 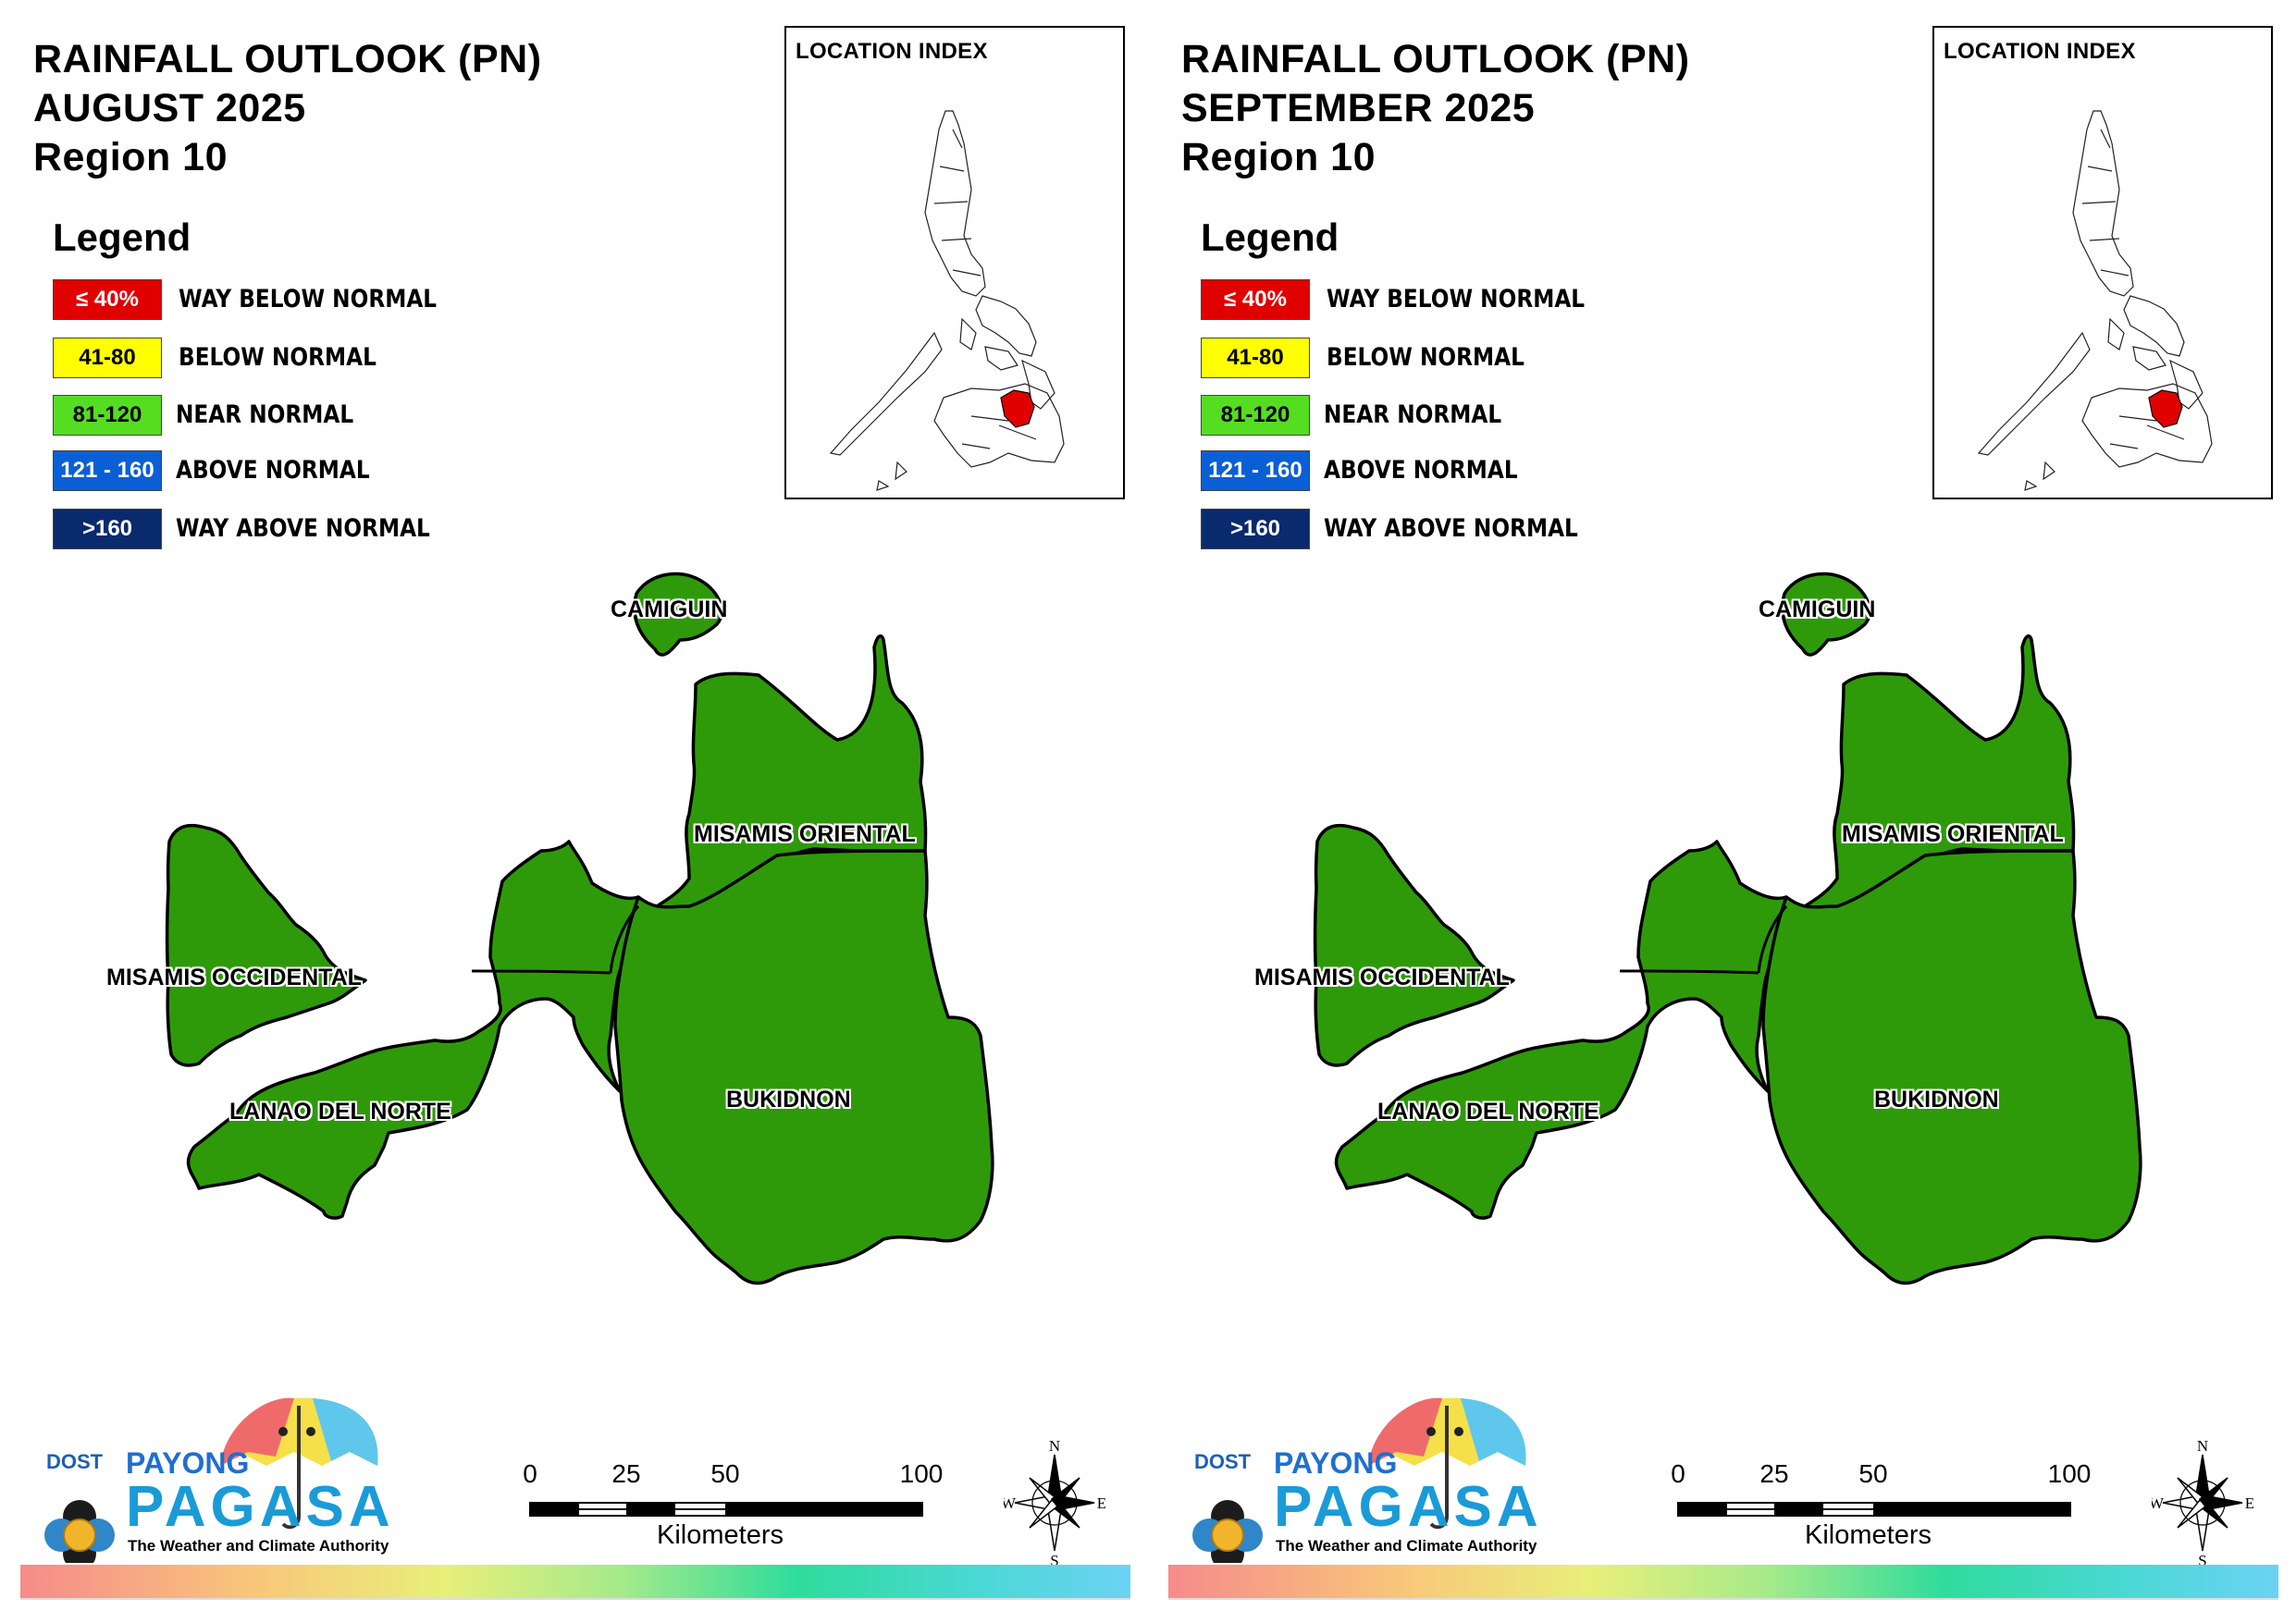 I want to click on title-month: AUGUST 2025, so click(x=169, y=108).